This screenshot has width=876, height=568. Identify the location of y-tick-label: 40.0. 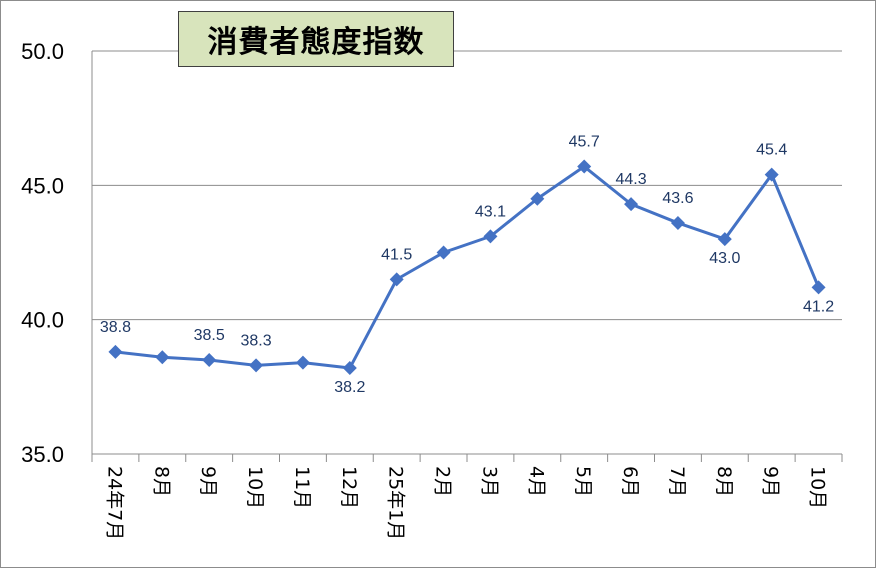
(42, 320).